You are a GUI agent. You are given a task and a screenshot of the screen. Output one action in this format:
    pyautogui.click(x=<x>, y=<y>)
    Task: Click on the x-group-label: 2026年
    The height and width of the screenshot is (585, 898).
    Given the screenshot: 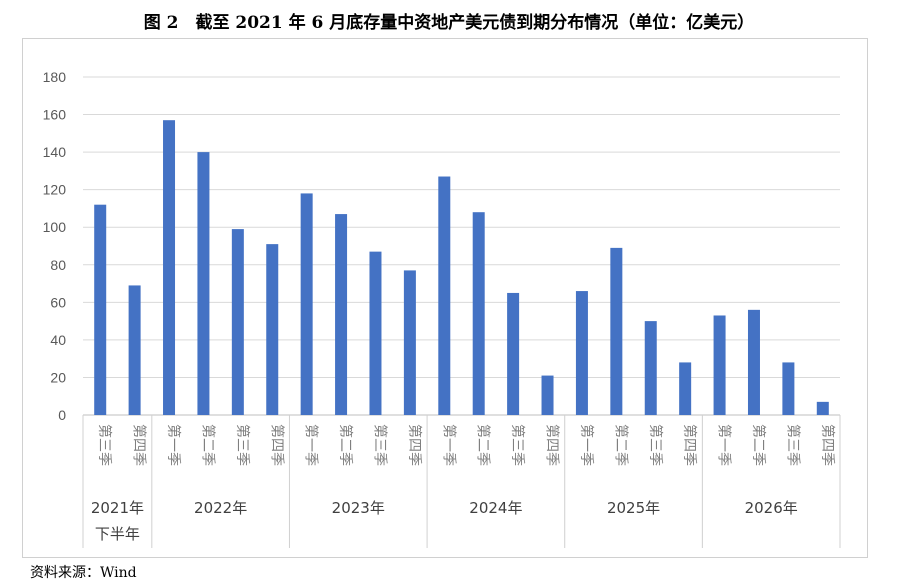 What is the action you would take?
    pyautogui.click(x=771, y=508)
    